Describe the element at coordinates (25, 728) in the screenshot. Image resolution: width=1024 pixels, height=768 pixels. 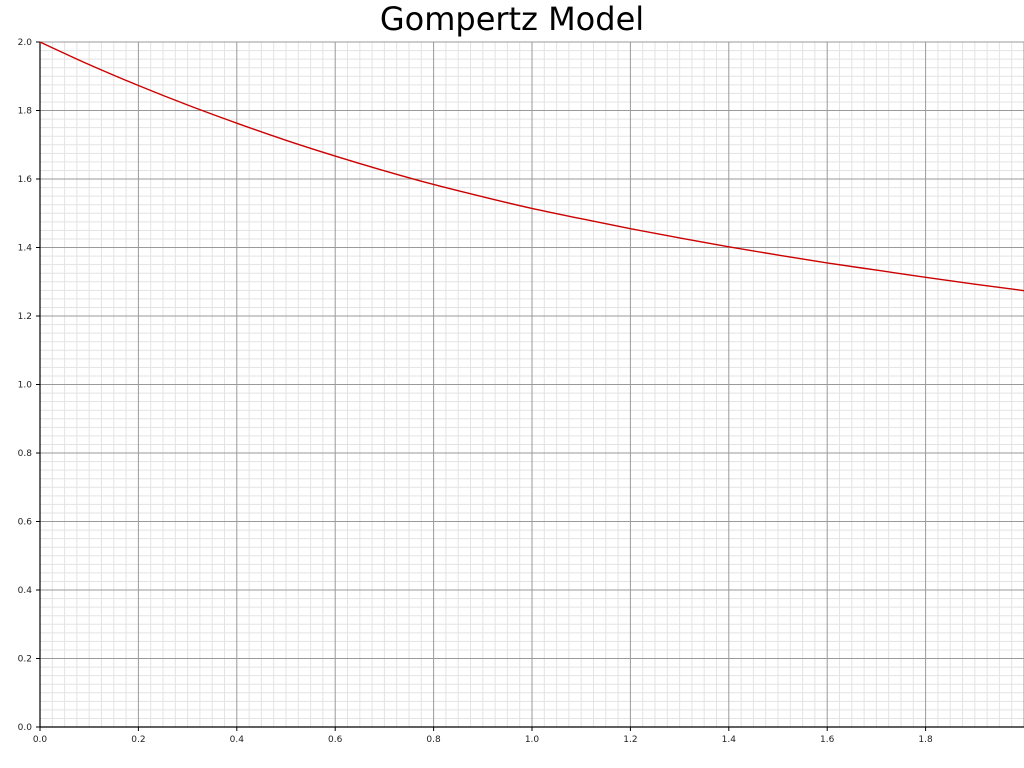
I see `y-tick-label: 0.0` at that location.